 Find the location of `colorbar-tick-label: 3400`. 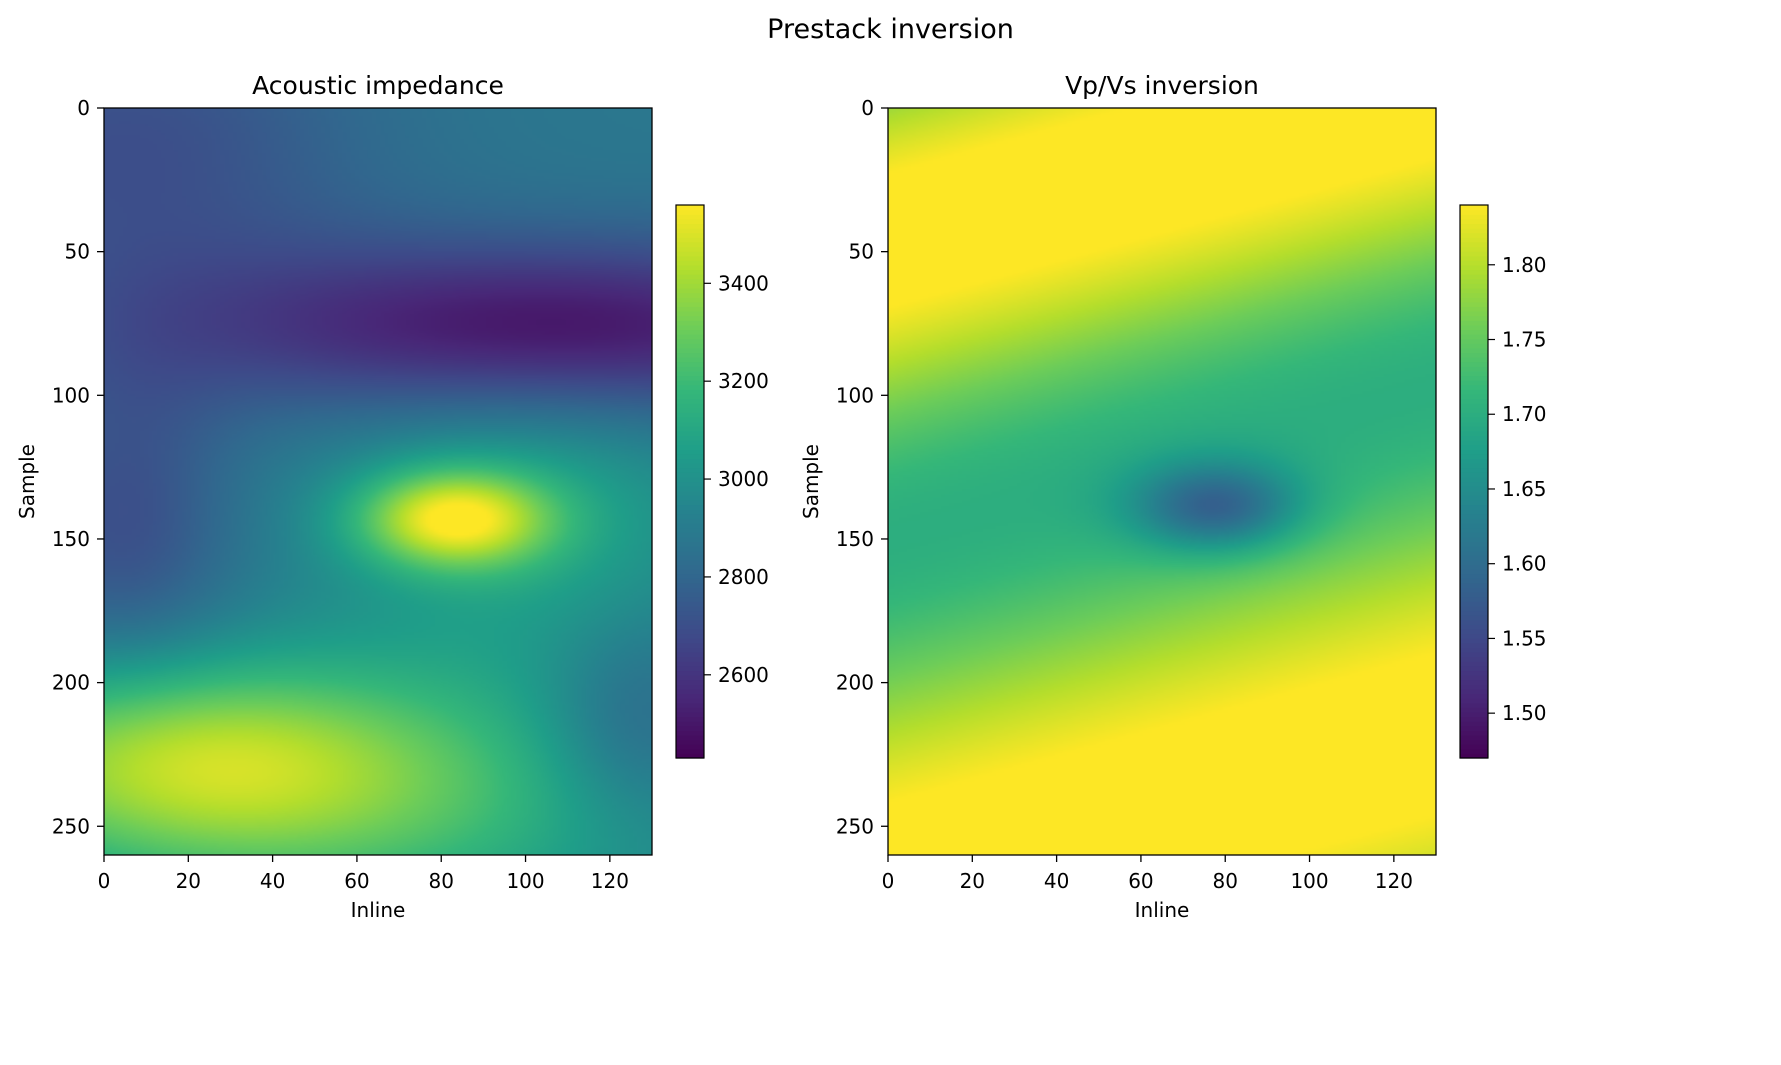

colorbar-tick-label: 3400 is located at coordinates (743, 283).